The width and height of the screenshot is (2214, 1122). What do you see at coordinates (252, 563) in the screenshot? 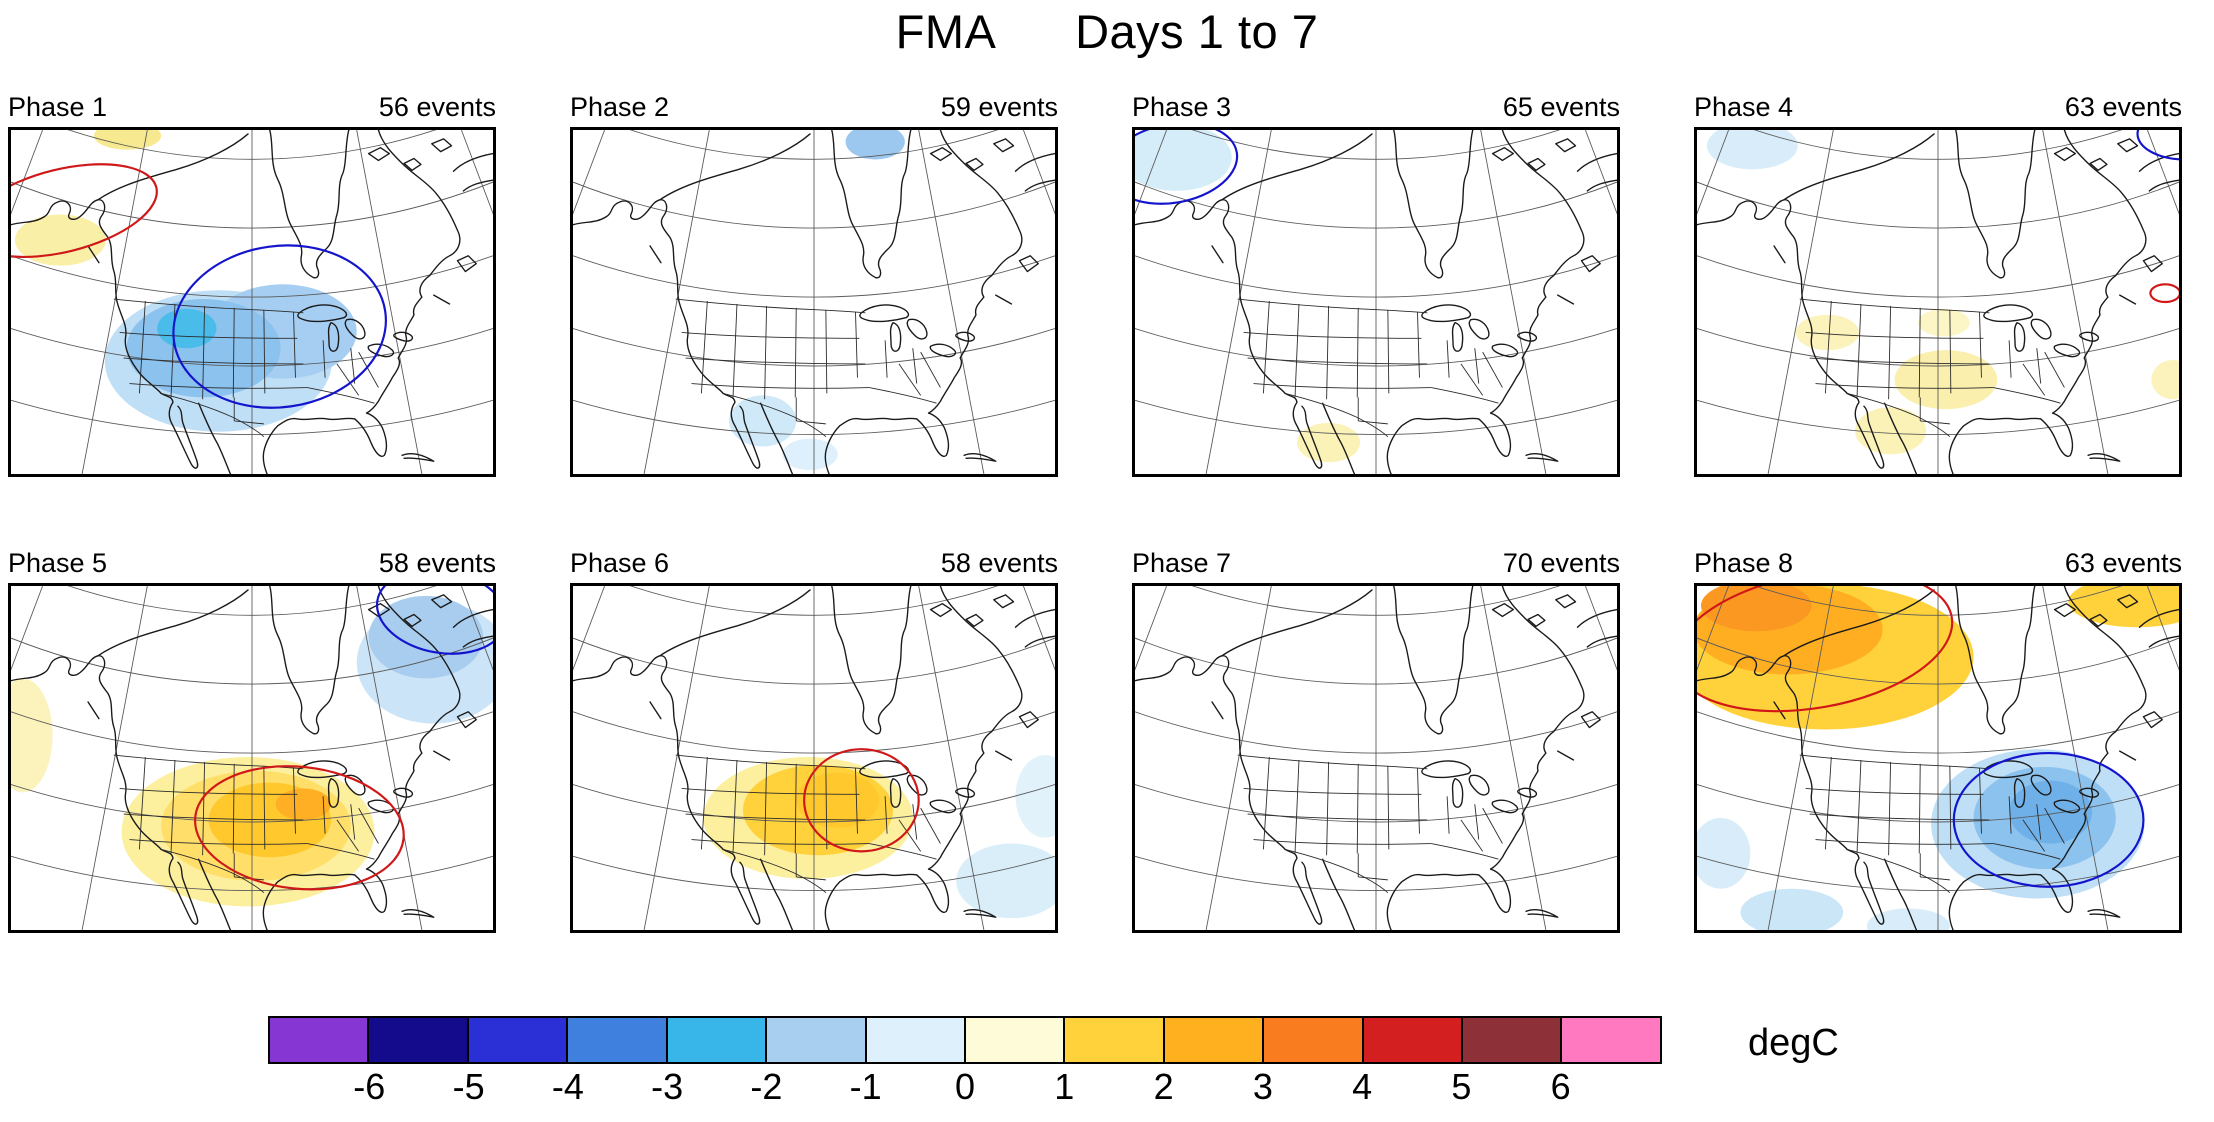
I see `panel-header: Phase 5 58 events` at bounding box center [252, 563].